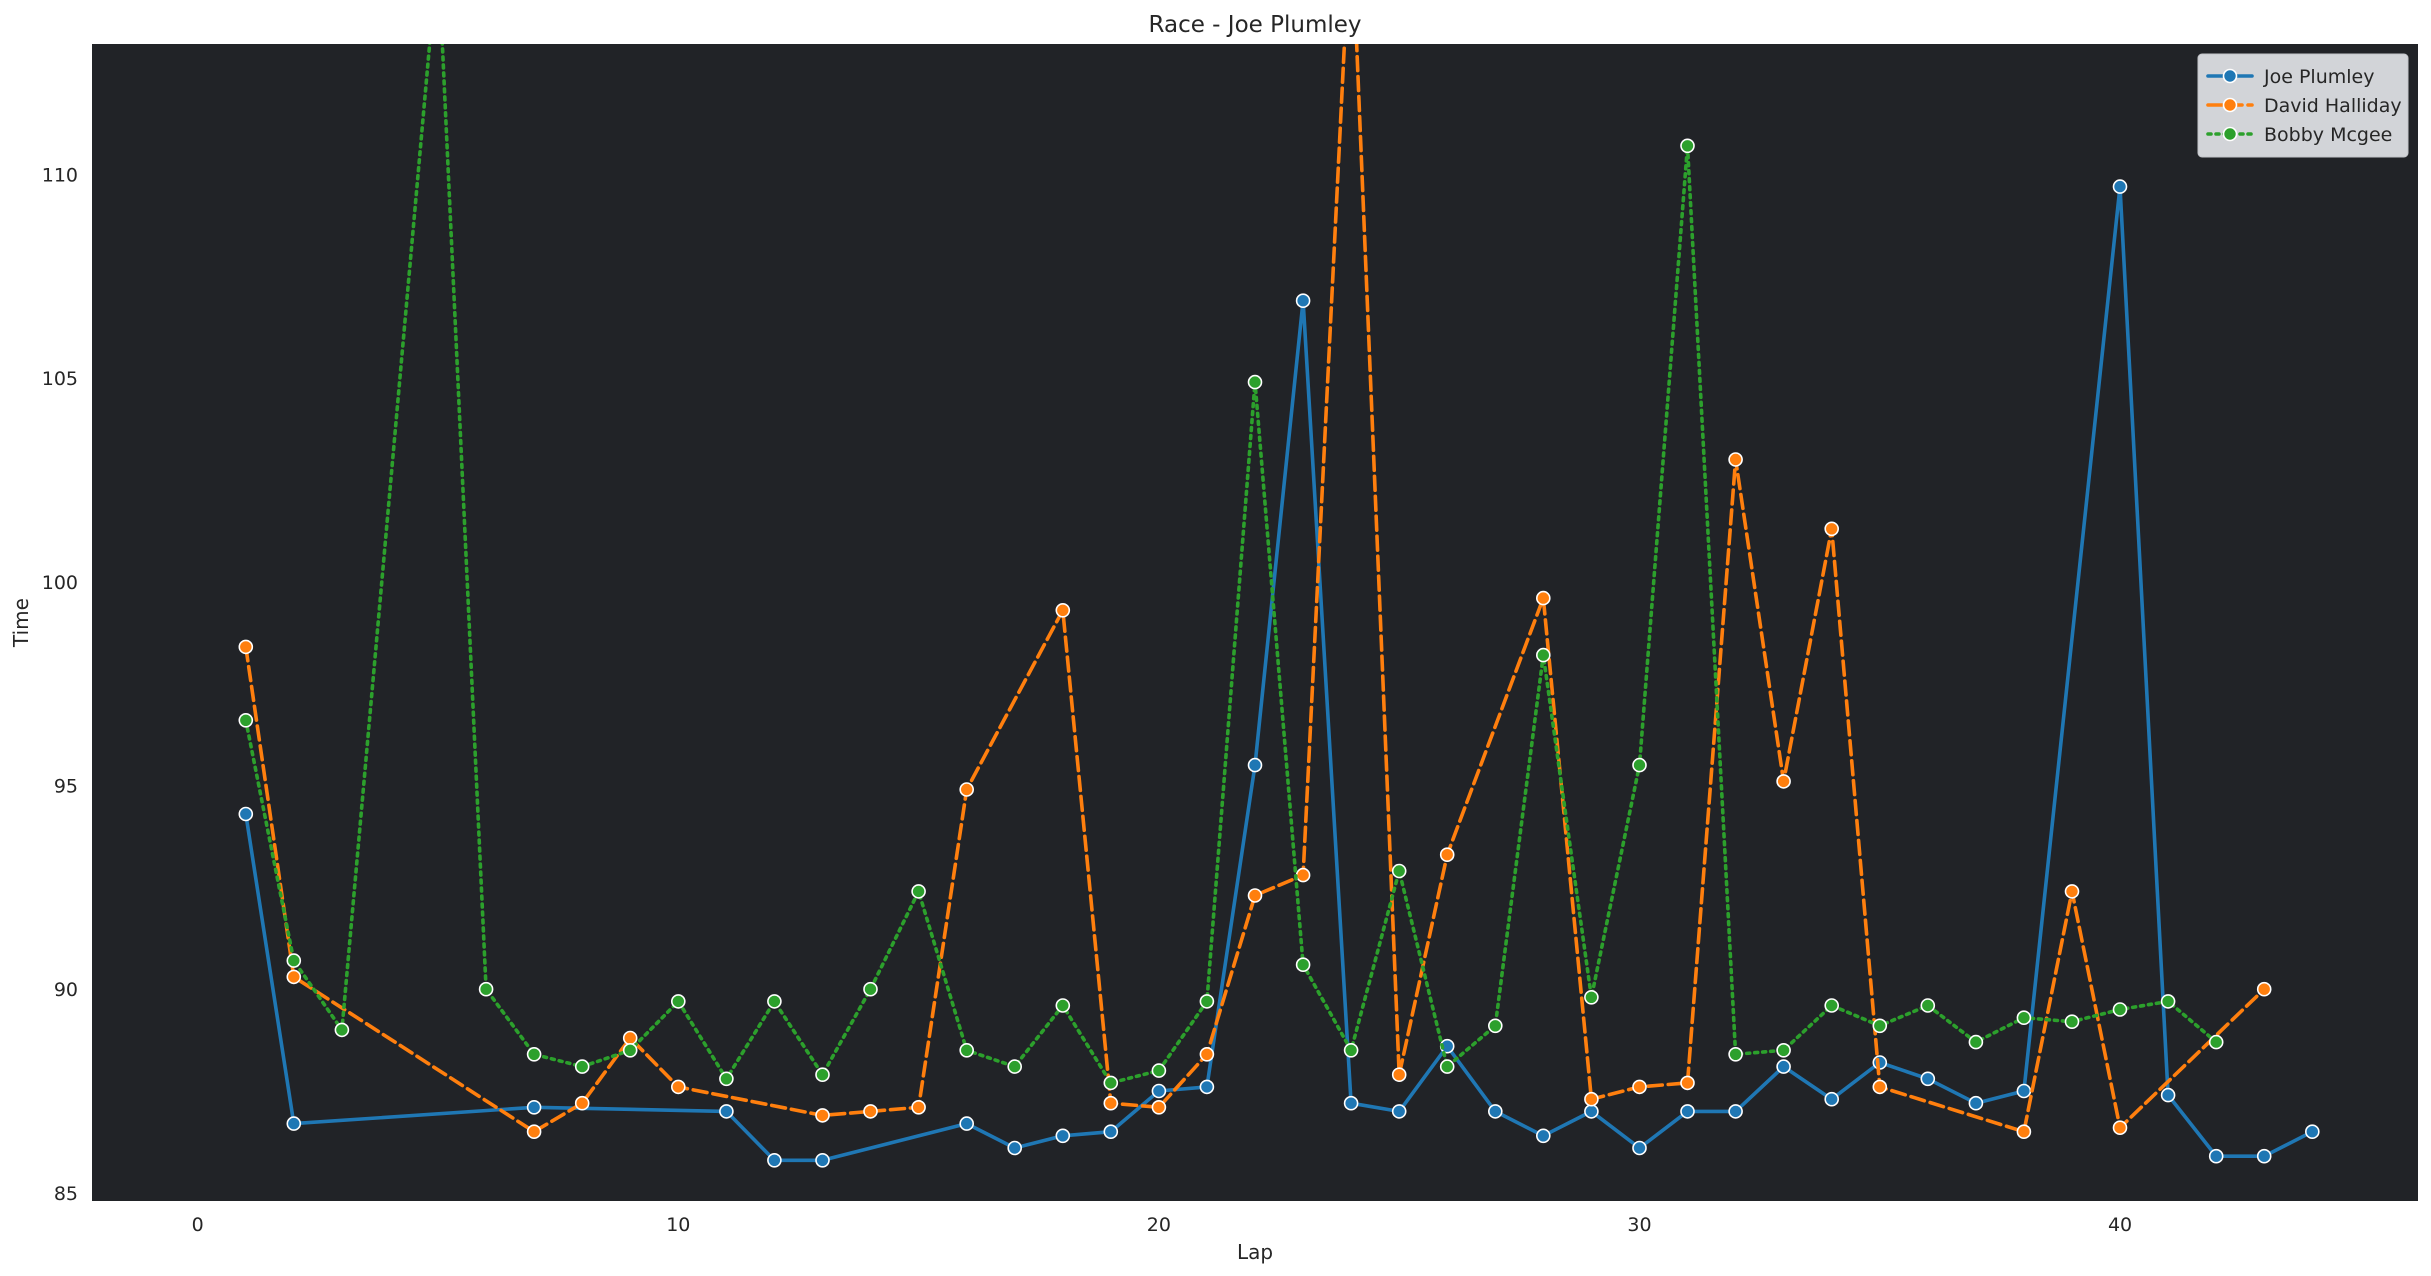 This screenshot has width=2431, height=1276. I want to click on legend-box, so click(2303, 105).